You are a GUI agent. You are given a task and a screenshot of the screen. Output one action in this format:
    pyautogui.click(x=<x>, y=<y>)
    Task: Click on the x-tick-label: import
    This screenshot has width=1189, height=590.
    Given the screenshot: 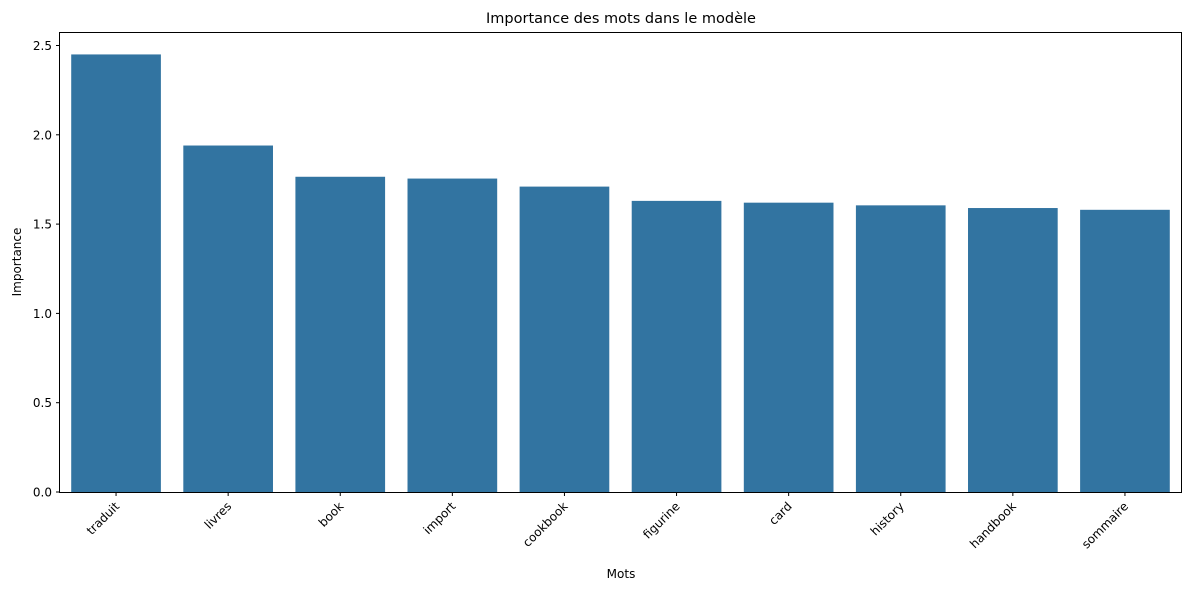 What is the action you would take?
    pyautogui.click(x=440, y=518)
    